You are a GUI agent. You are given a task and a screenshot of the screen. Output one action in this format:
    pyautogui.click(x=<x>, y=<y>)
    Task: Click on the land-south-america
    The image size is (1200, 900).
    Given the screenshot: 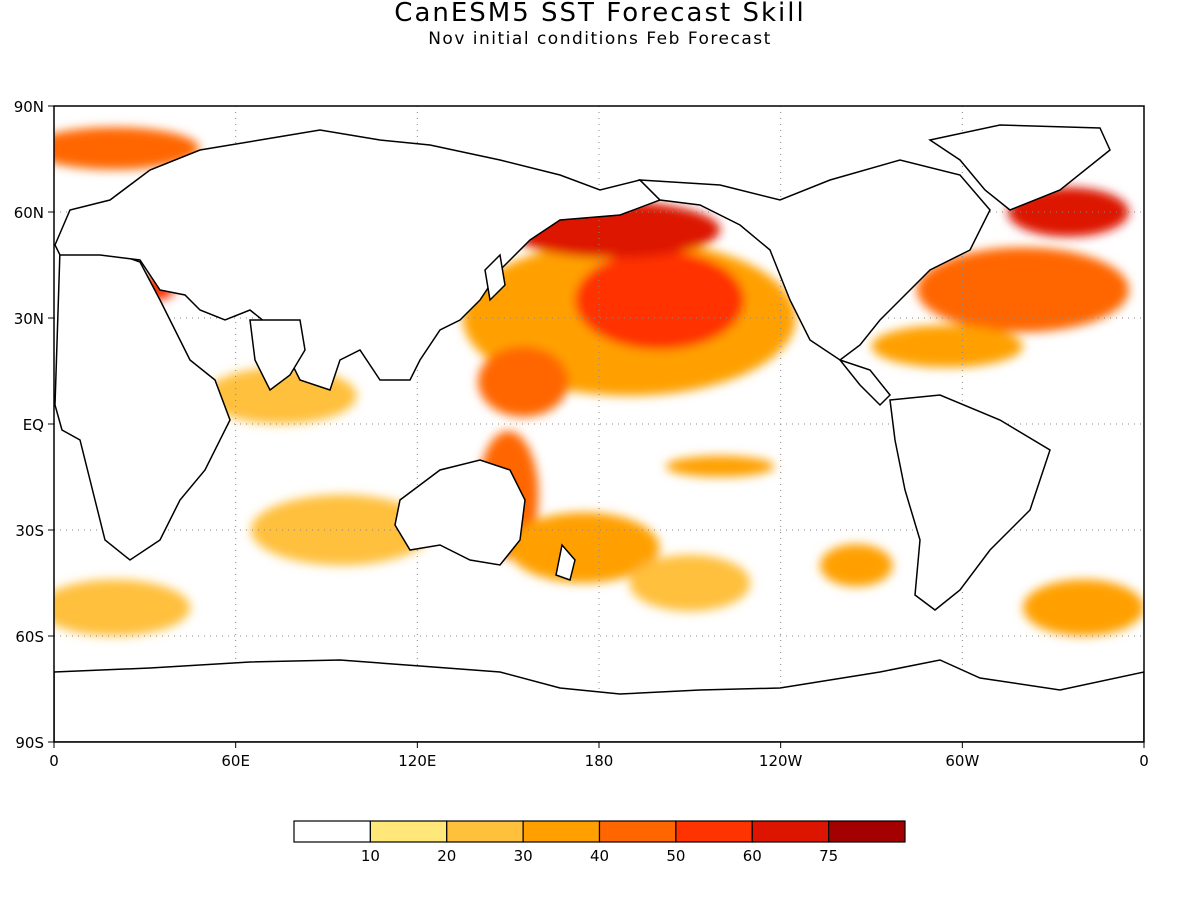 What is the action you would take?
    pyautogui.click(x=970, y=502)
    